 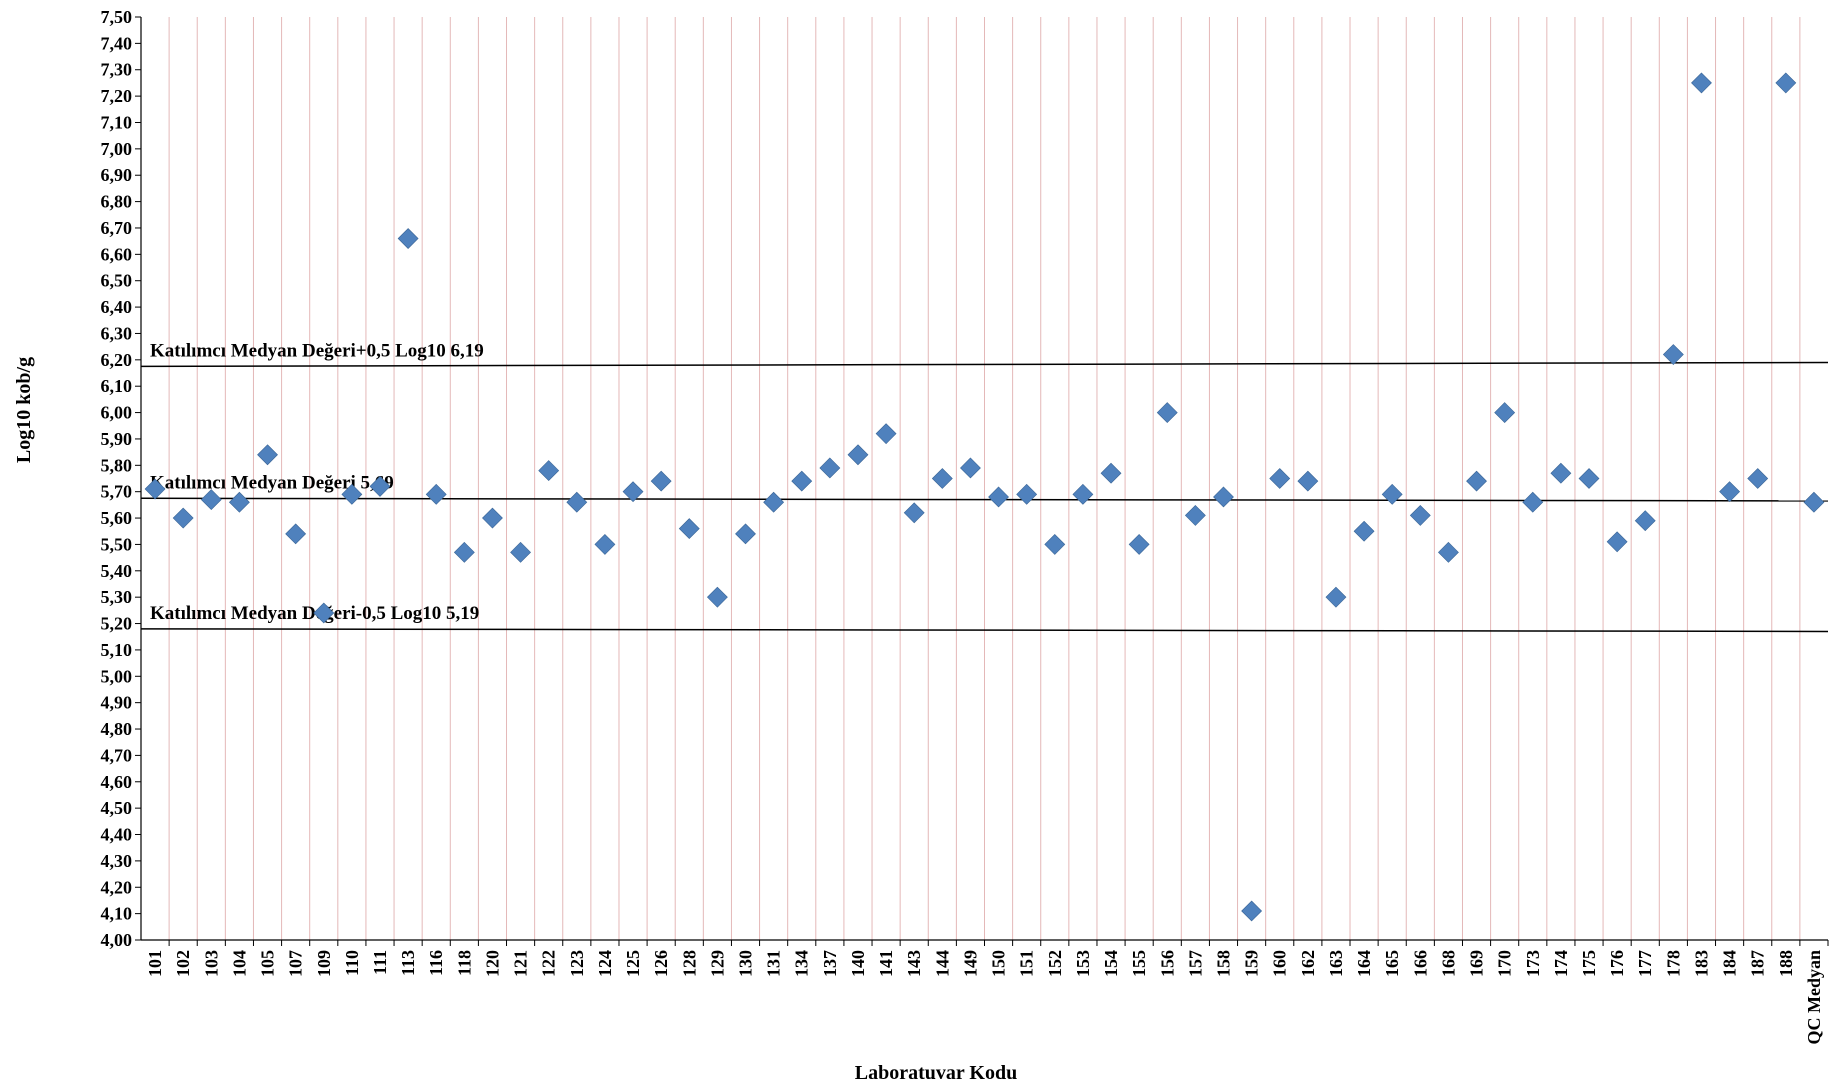 What do you see at coordinates (211, 963) in the screenshot?
I see `x-tick-label: 103` at bounding box center [211, 963].